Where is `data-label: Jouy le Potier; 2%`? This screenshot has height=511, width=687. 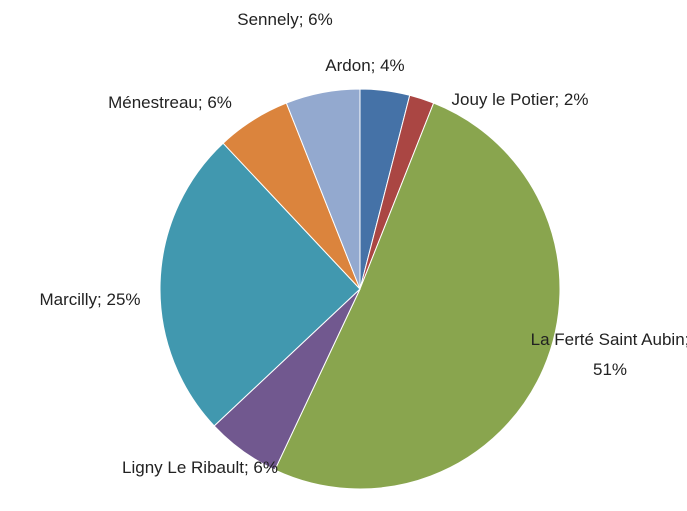 data-label: Jouy le Potier; 2% is located at coordinates (520, 99).